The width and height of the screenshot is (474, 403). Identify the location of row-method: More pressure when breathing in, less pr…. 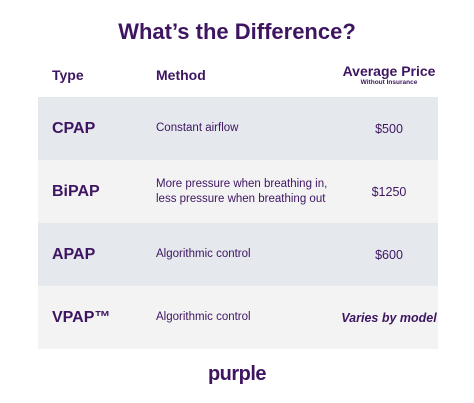
(242, 191).